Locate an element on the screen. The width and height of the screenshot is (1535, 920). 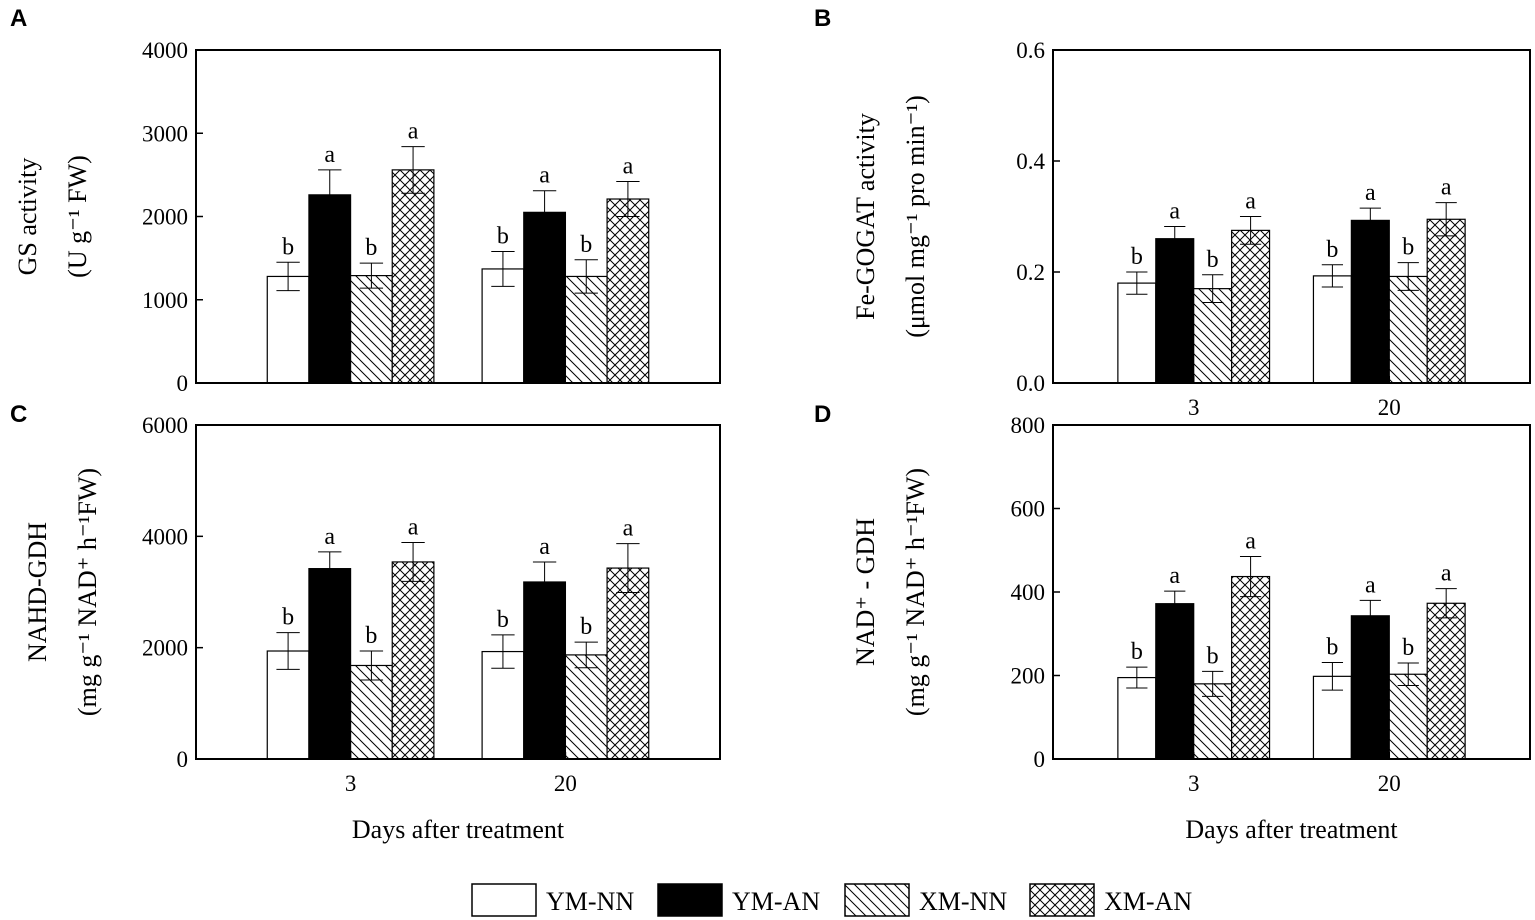
y-axis-label: (μmol mg⁻¹ pro min⁻¹) is located at coordinates (915, 216).